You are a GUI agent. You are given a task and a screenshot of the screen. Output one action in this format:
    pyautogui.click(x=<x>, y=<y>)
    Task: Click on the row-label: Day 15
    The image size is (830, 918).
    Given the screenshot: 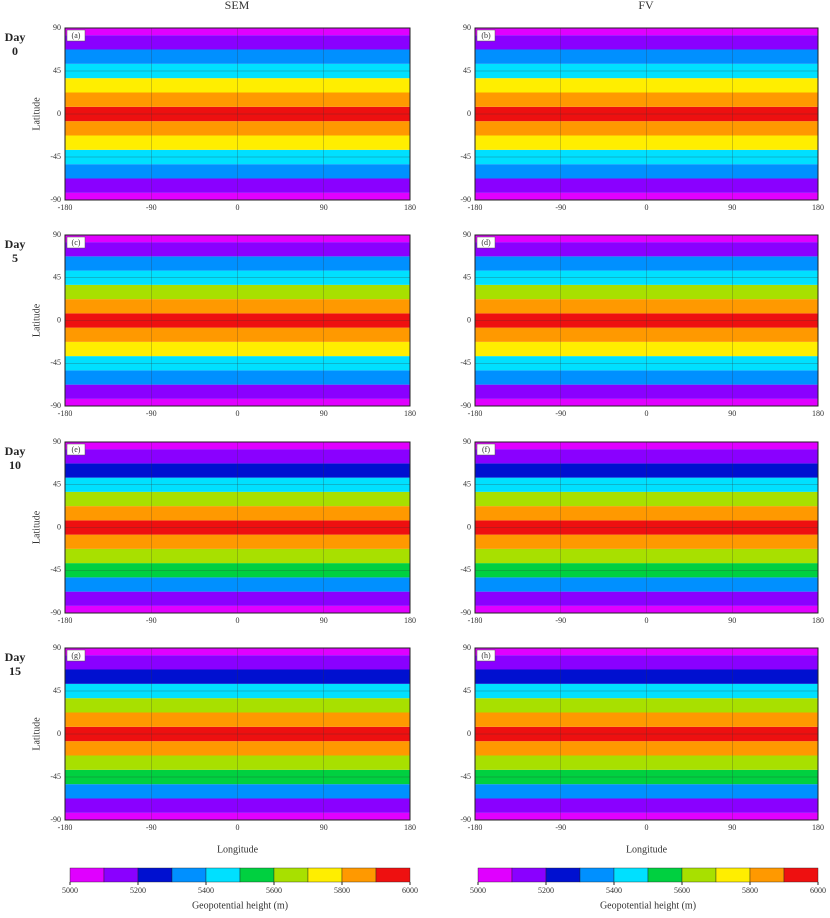 What is the action you would take?
    pyautogui.click(x=15, y=664)
    